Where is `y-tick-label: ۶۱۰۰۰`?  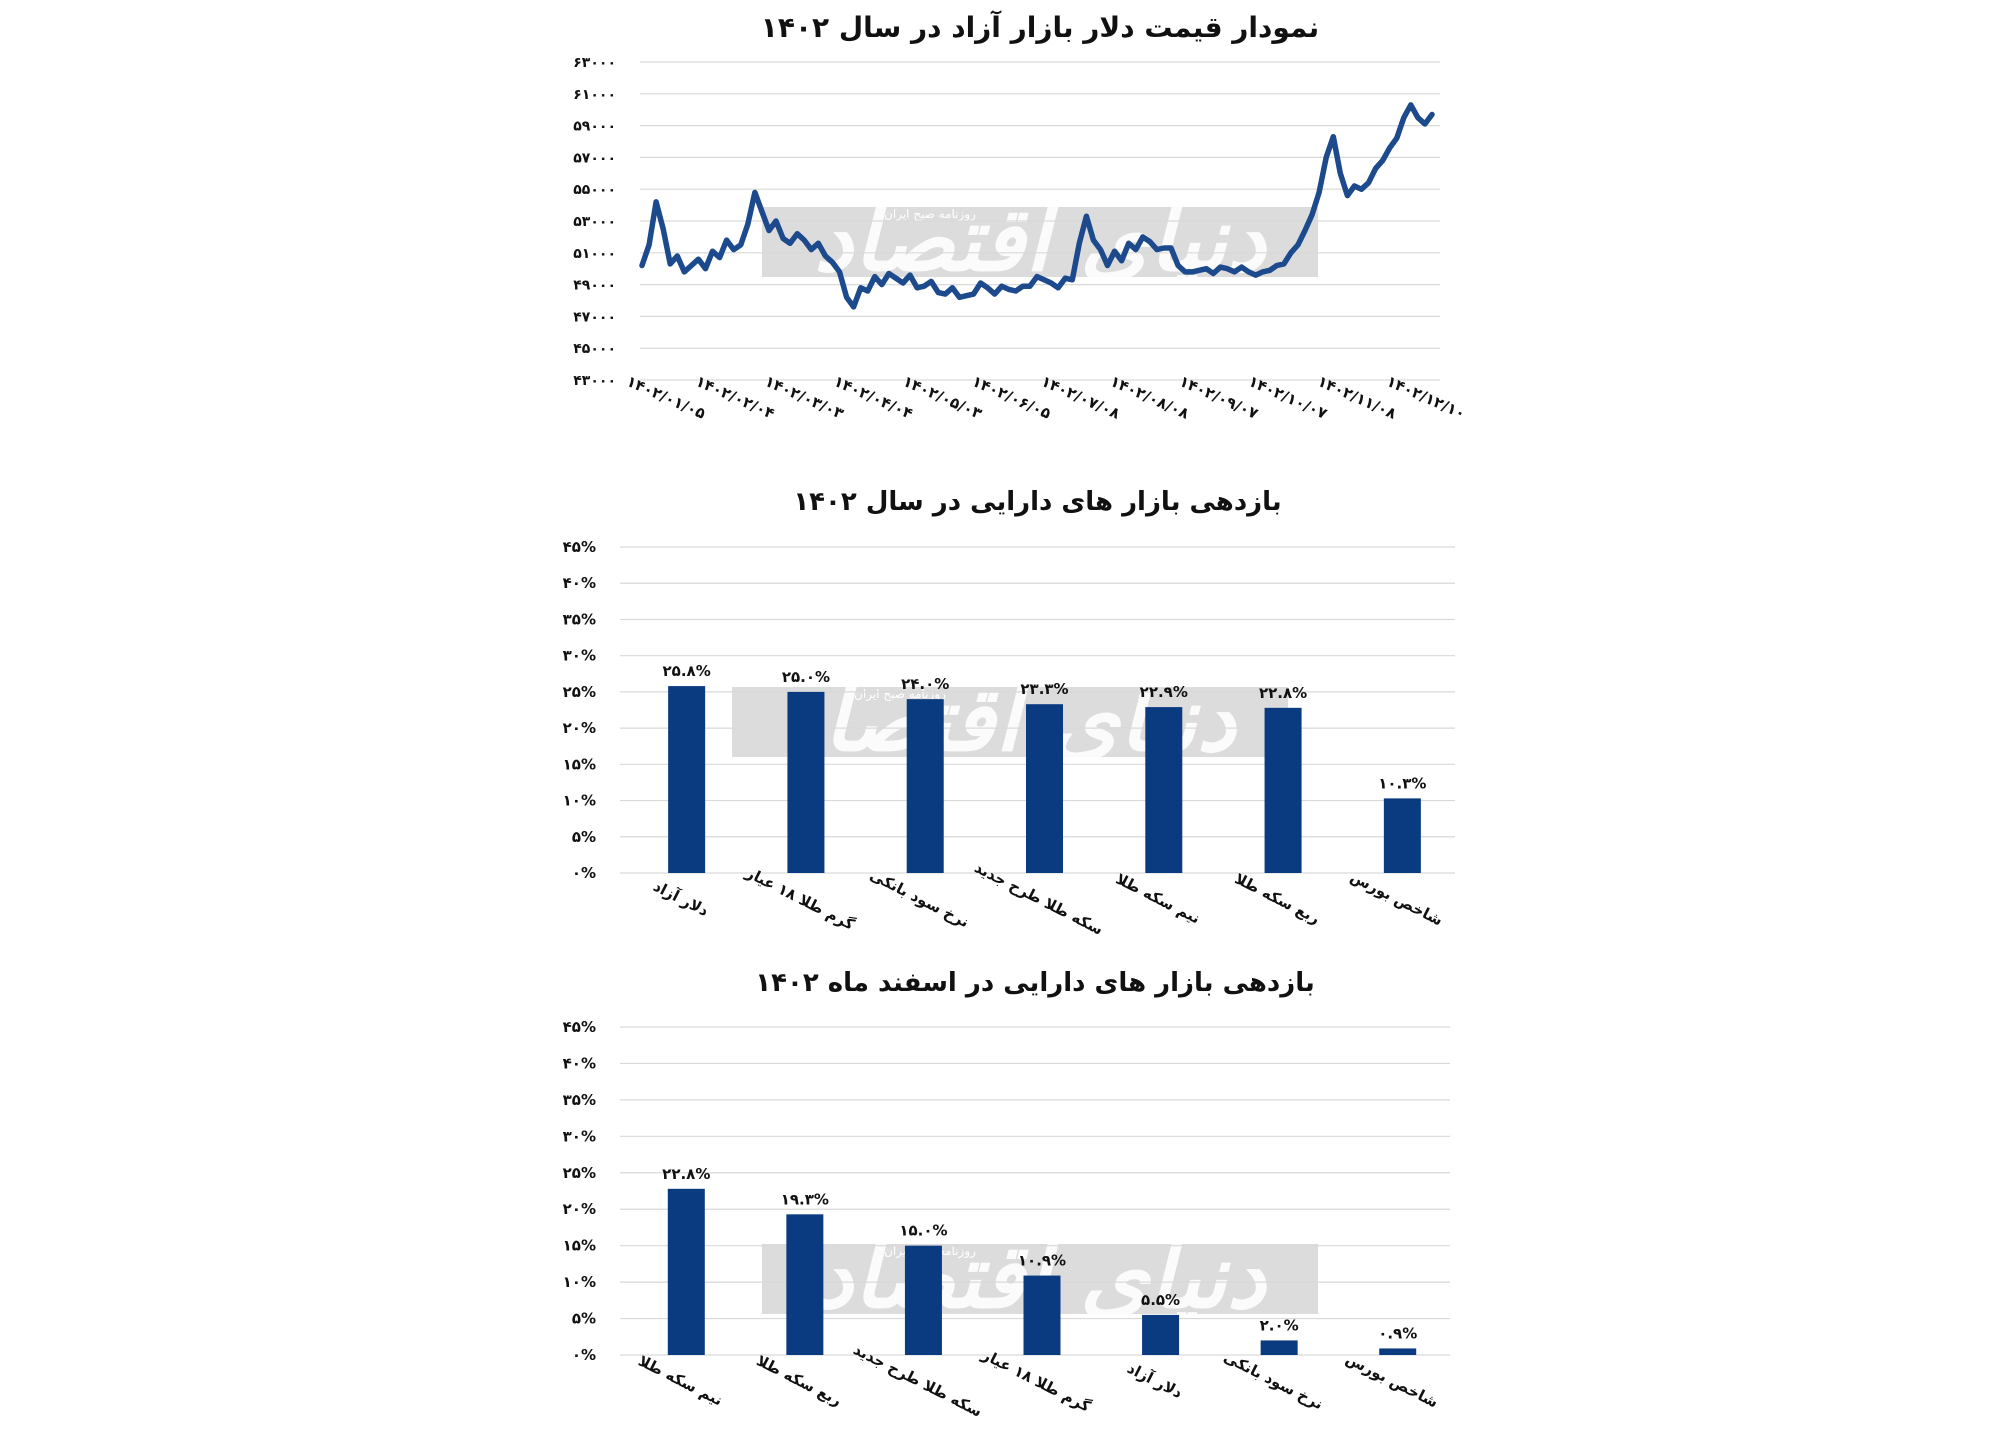 y-tick-label: ۶۱۰۰۰ is located at coordinates (594, 95).